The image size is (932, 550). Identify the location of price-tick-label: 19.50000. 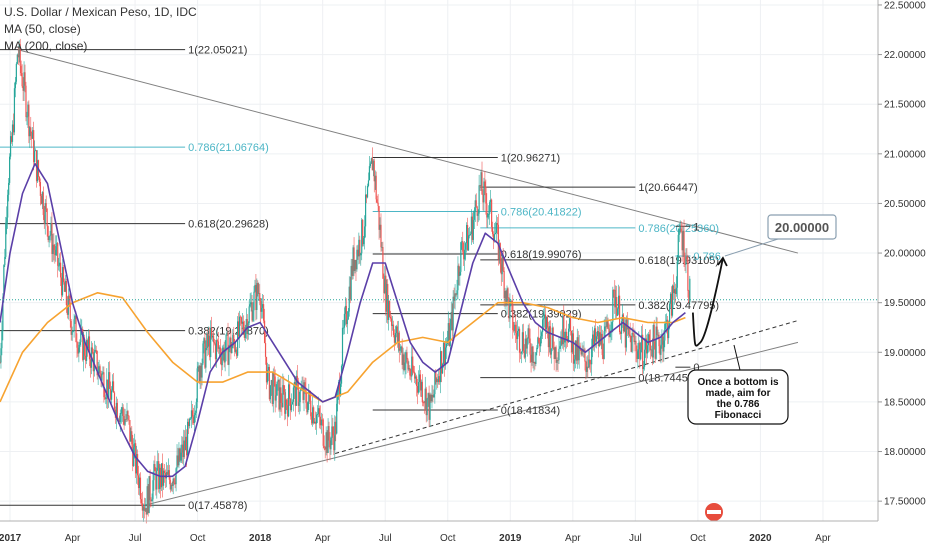
(905, 303).